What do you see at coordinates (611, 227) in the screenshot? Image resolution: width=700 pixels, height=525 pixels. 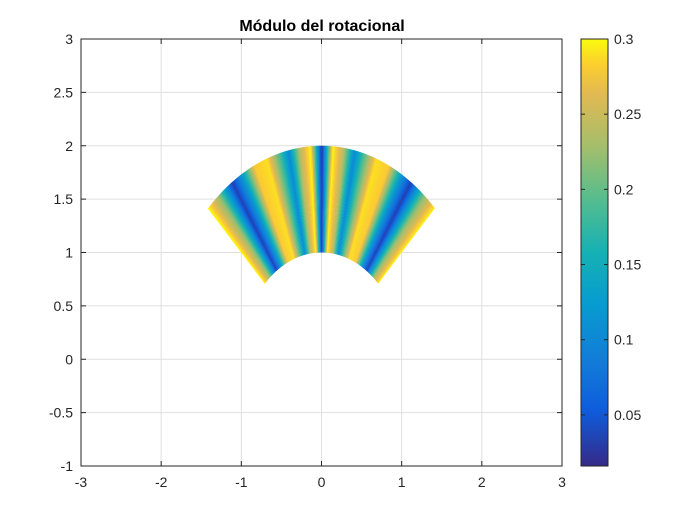 I see `colorbar-ticks: 0.05 0.1 0.15 0.2 0.25 0.3` at bounding box center [611, 227].